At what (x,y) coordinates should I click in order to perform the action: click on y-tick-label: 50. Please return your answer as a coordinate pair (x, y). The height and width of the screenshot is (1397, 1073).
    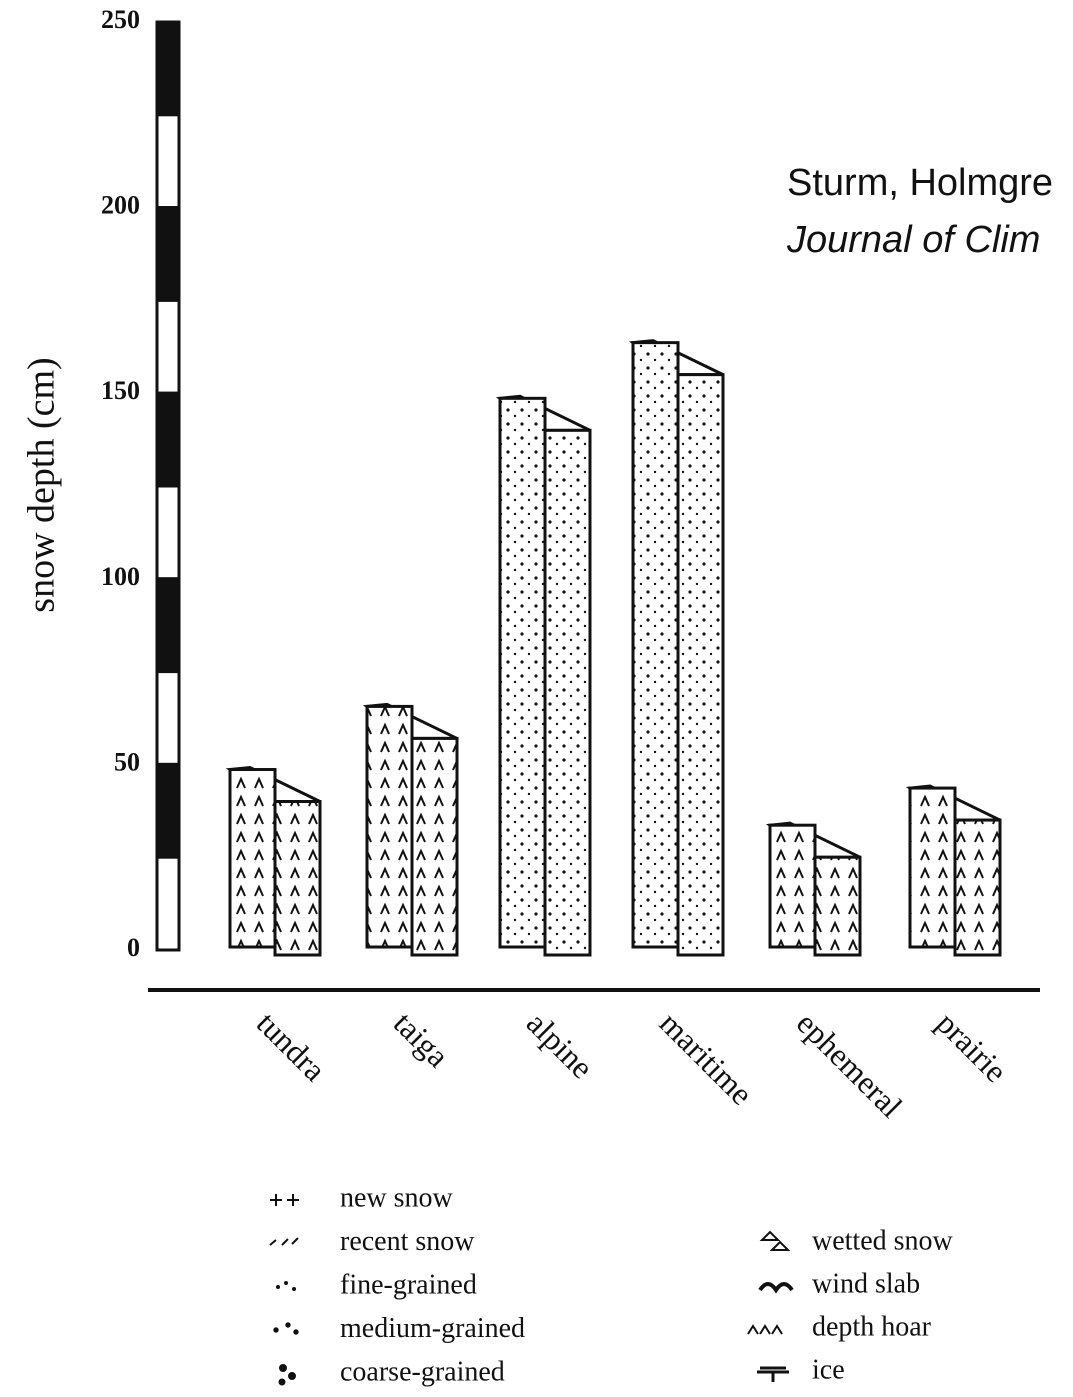
    Looking at the image, I should click on (127, 761).